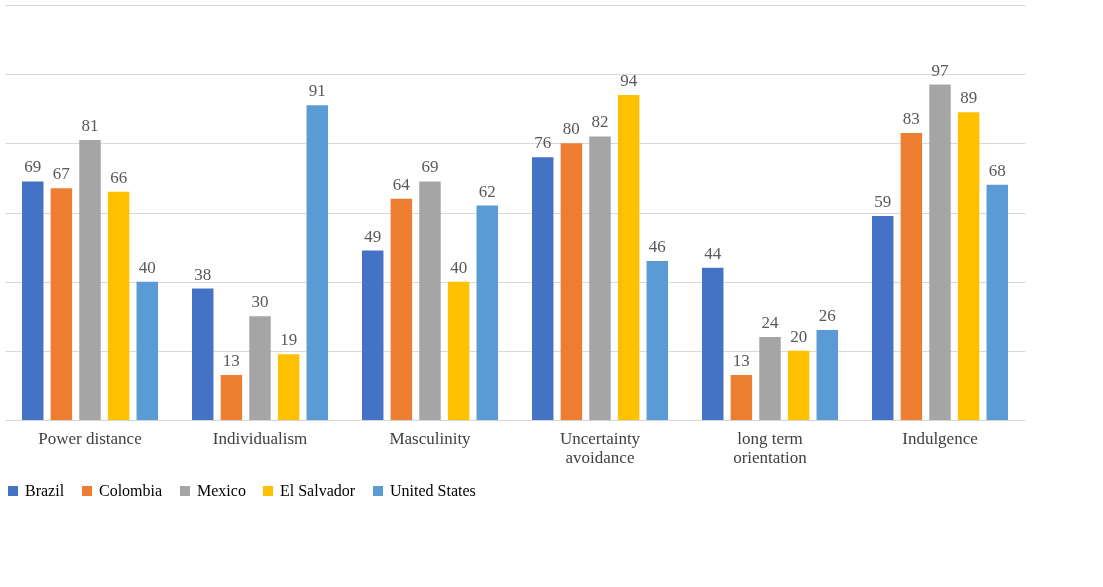 This screenshot has width=1103, height=587. What do you see at coordinates (131, 490) in the screenshot?
I see `legend-label: Colombia` at bounding box center [131, 490].